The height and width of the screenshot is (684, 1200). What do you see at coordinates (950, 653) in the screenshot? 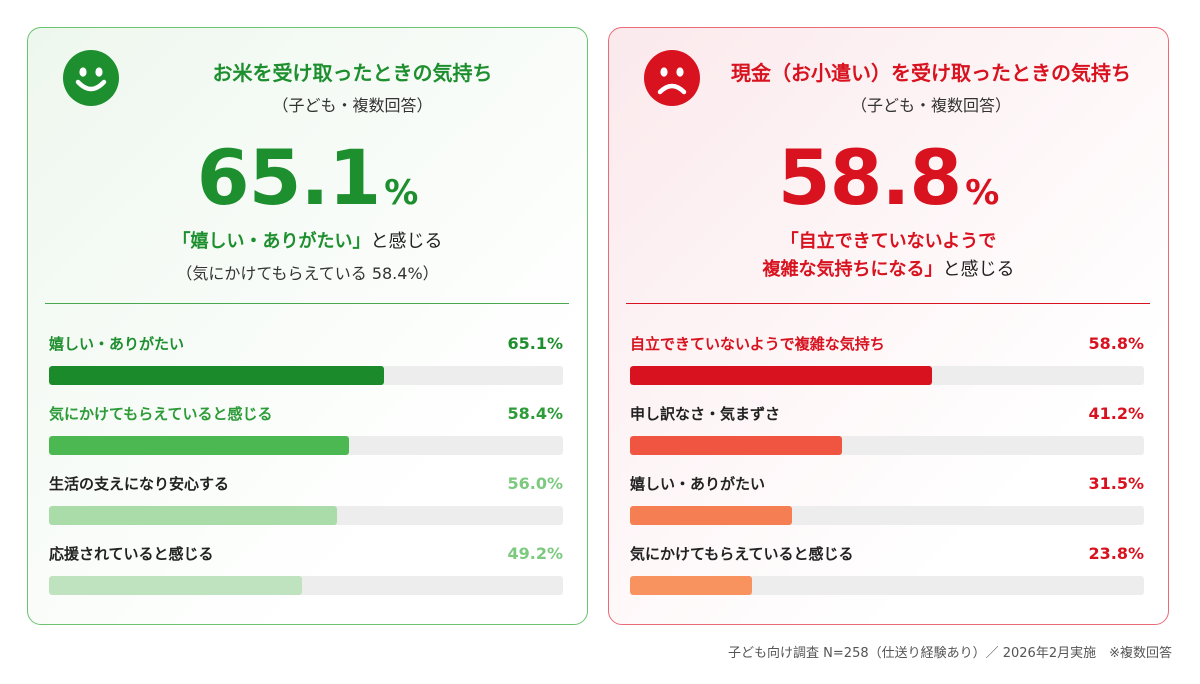
I see `survey-footnote: 子ども向け調査 N=258（仕送り経験あり）／ 2026年2月実施 ※複数回答` at bounding box center [950, 653].